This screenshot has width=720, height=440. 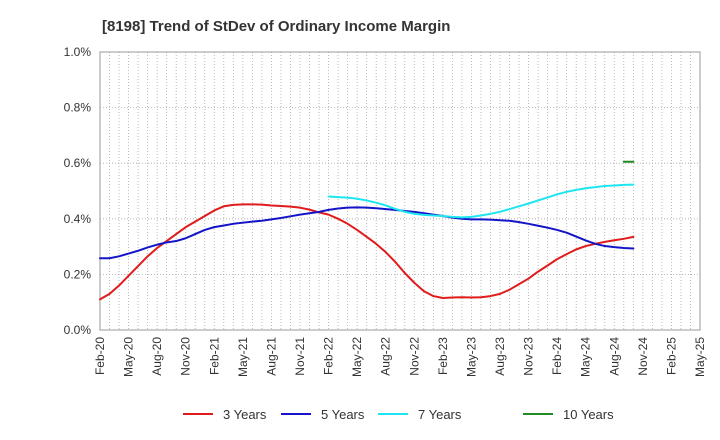 What do you see at coordinates (329, 356) in the screenshot?
I see `x-tick-label: Feb-22` at bounding box center [329, 356].